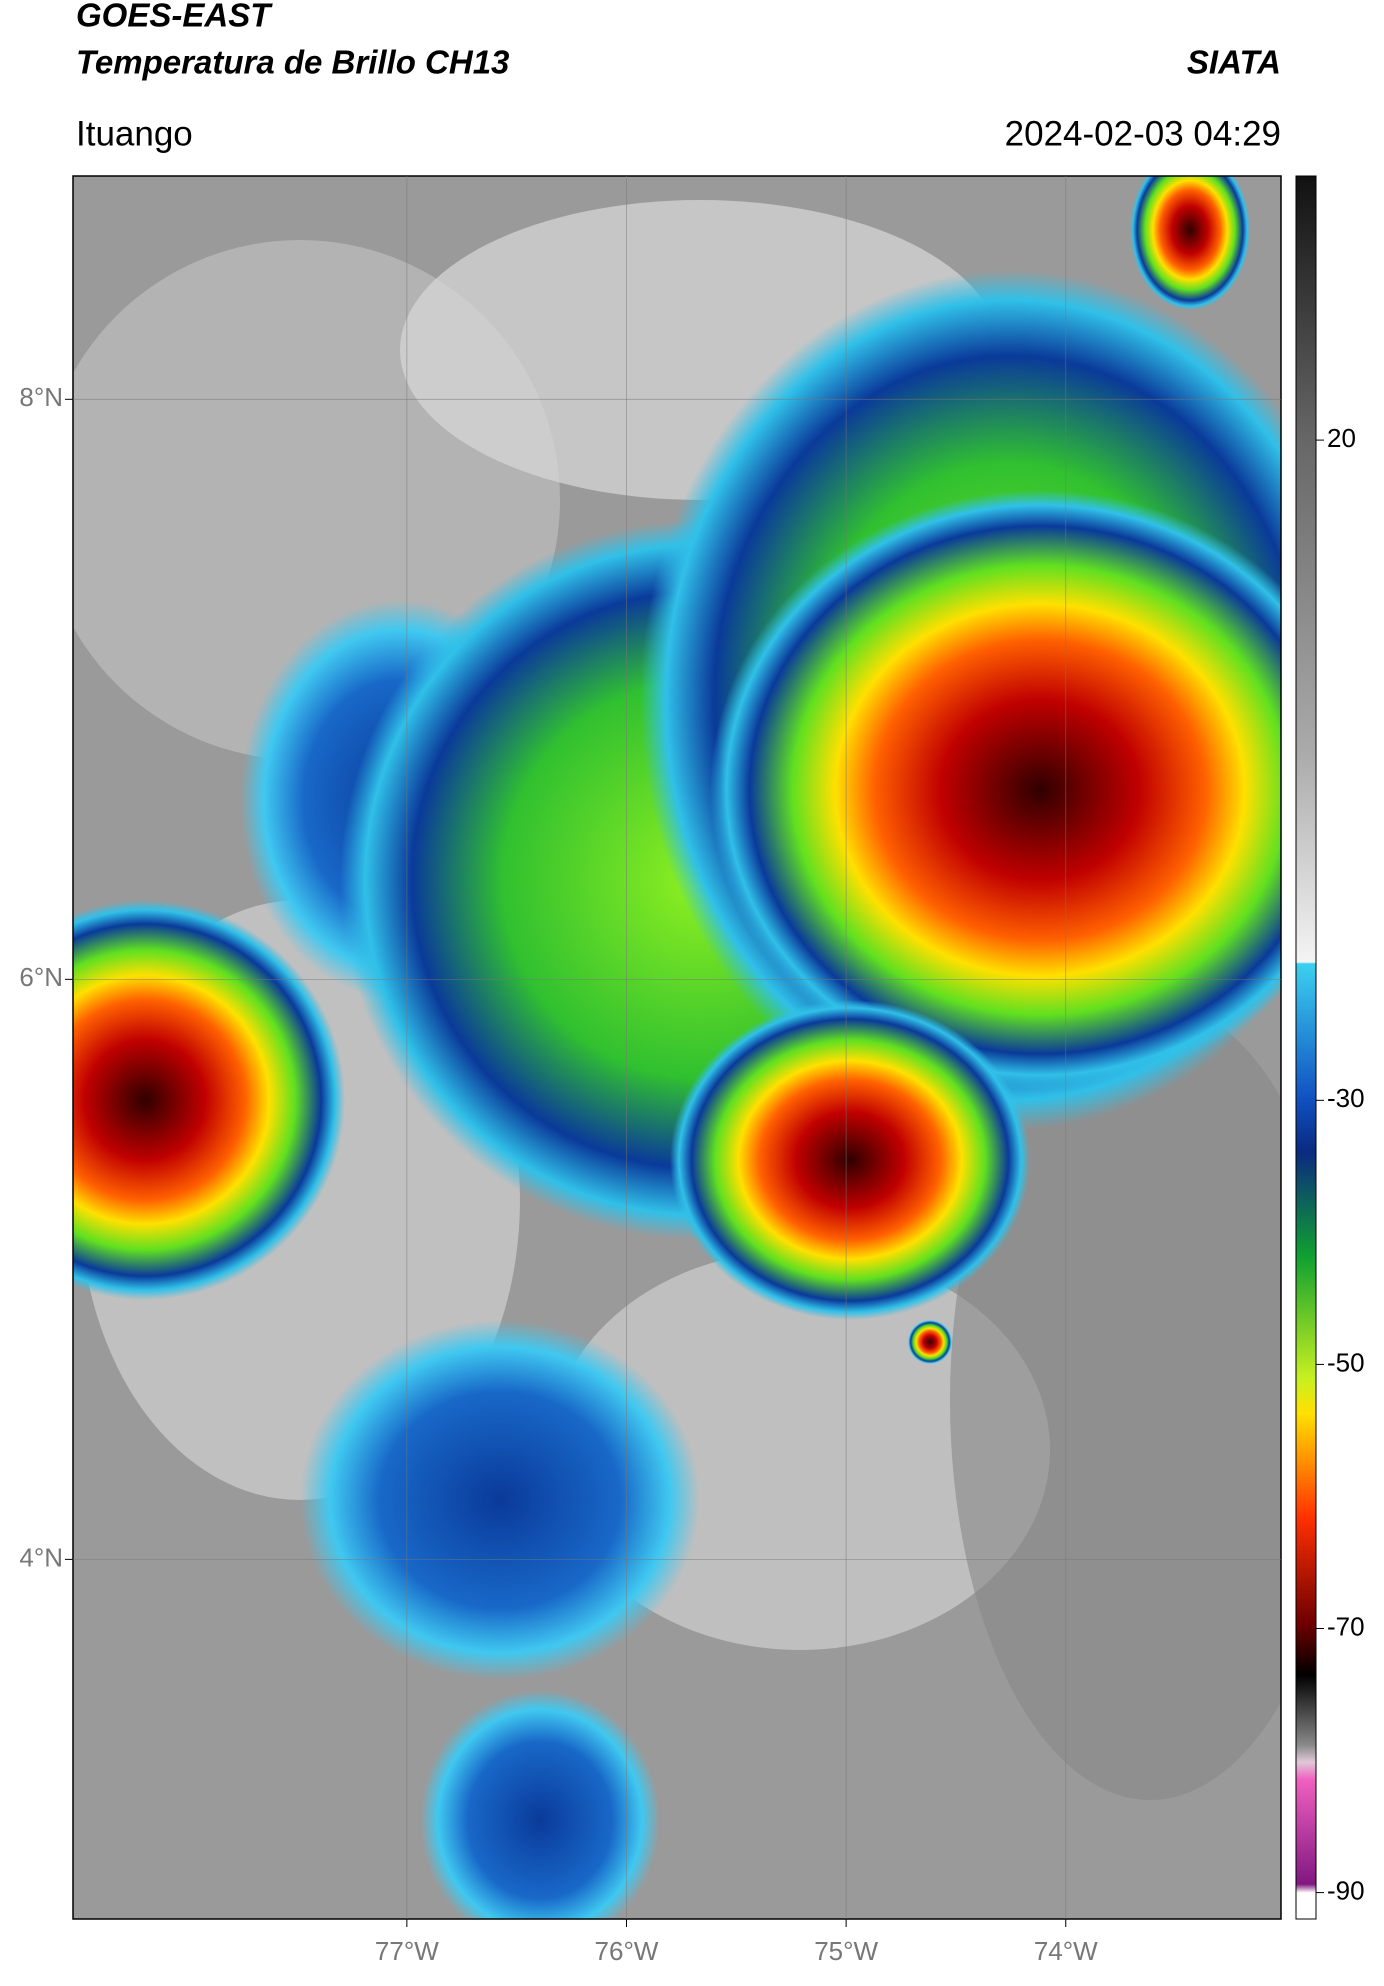 This screenshot has height=1986, width=1384. Describe the element at coordinates (1346, 1890) in the screenshot. I see `colorbar-tick-label: -90` at that location.